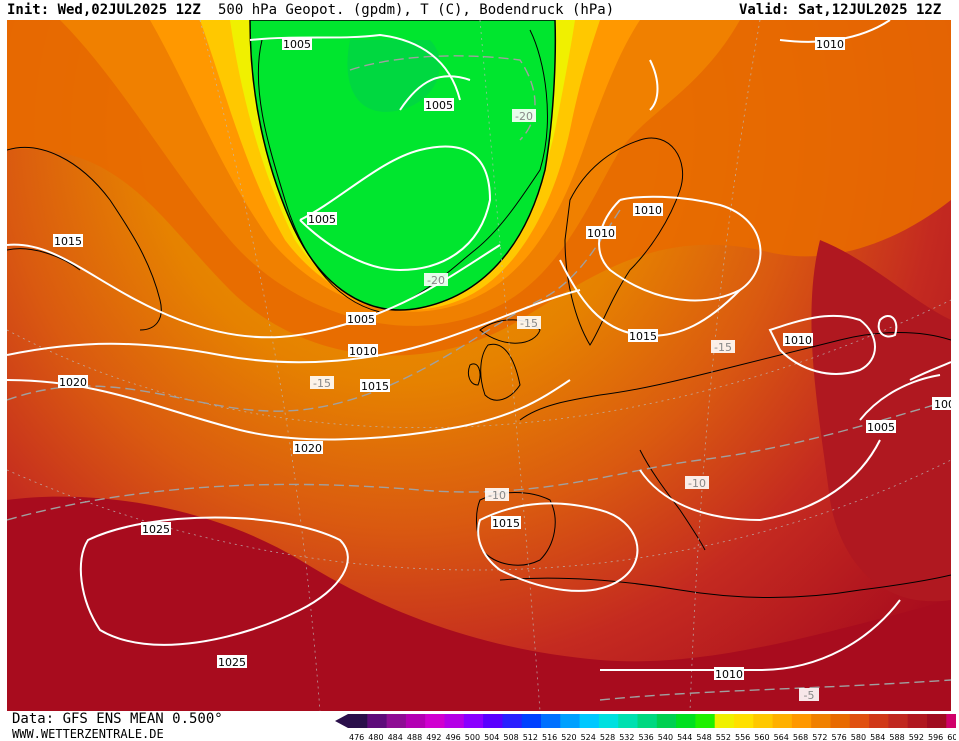 This screenshot has height=741, width=959. I want to click on svg-text: 100, so click(942, 404).